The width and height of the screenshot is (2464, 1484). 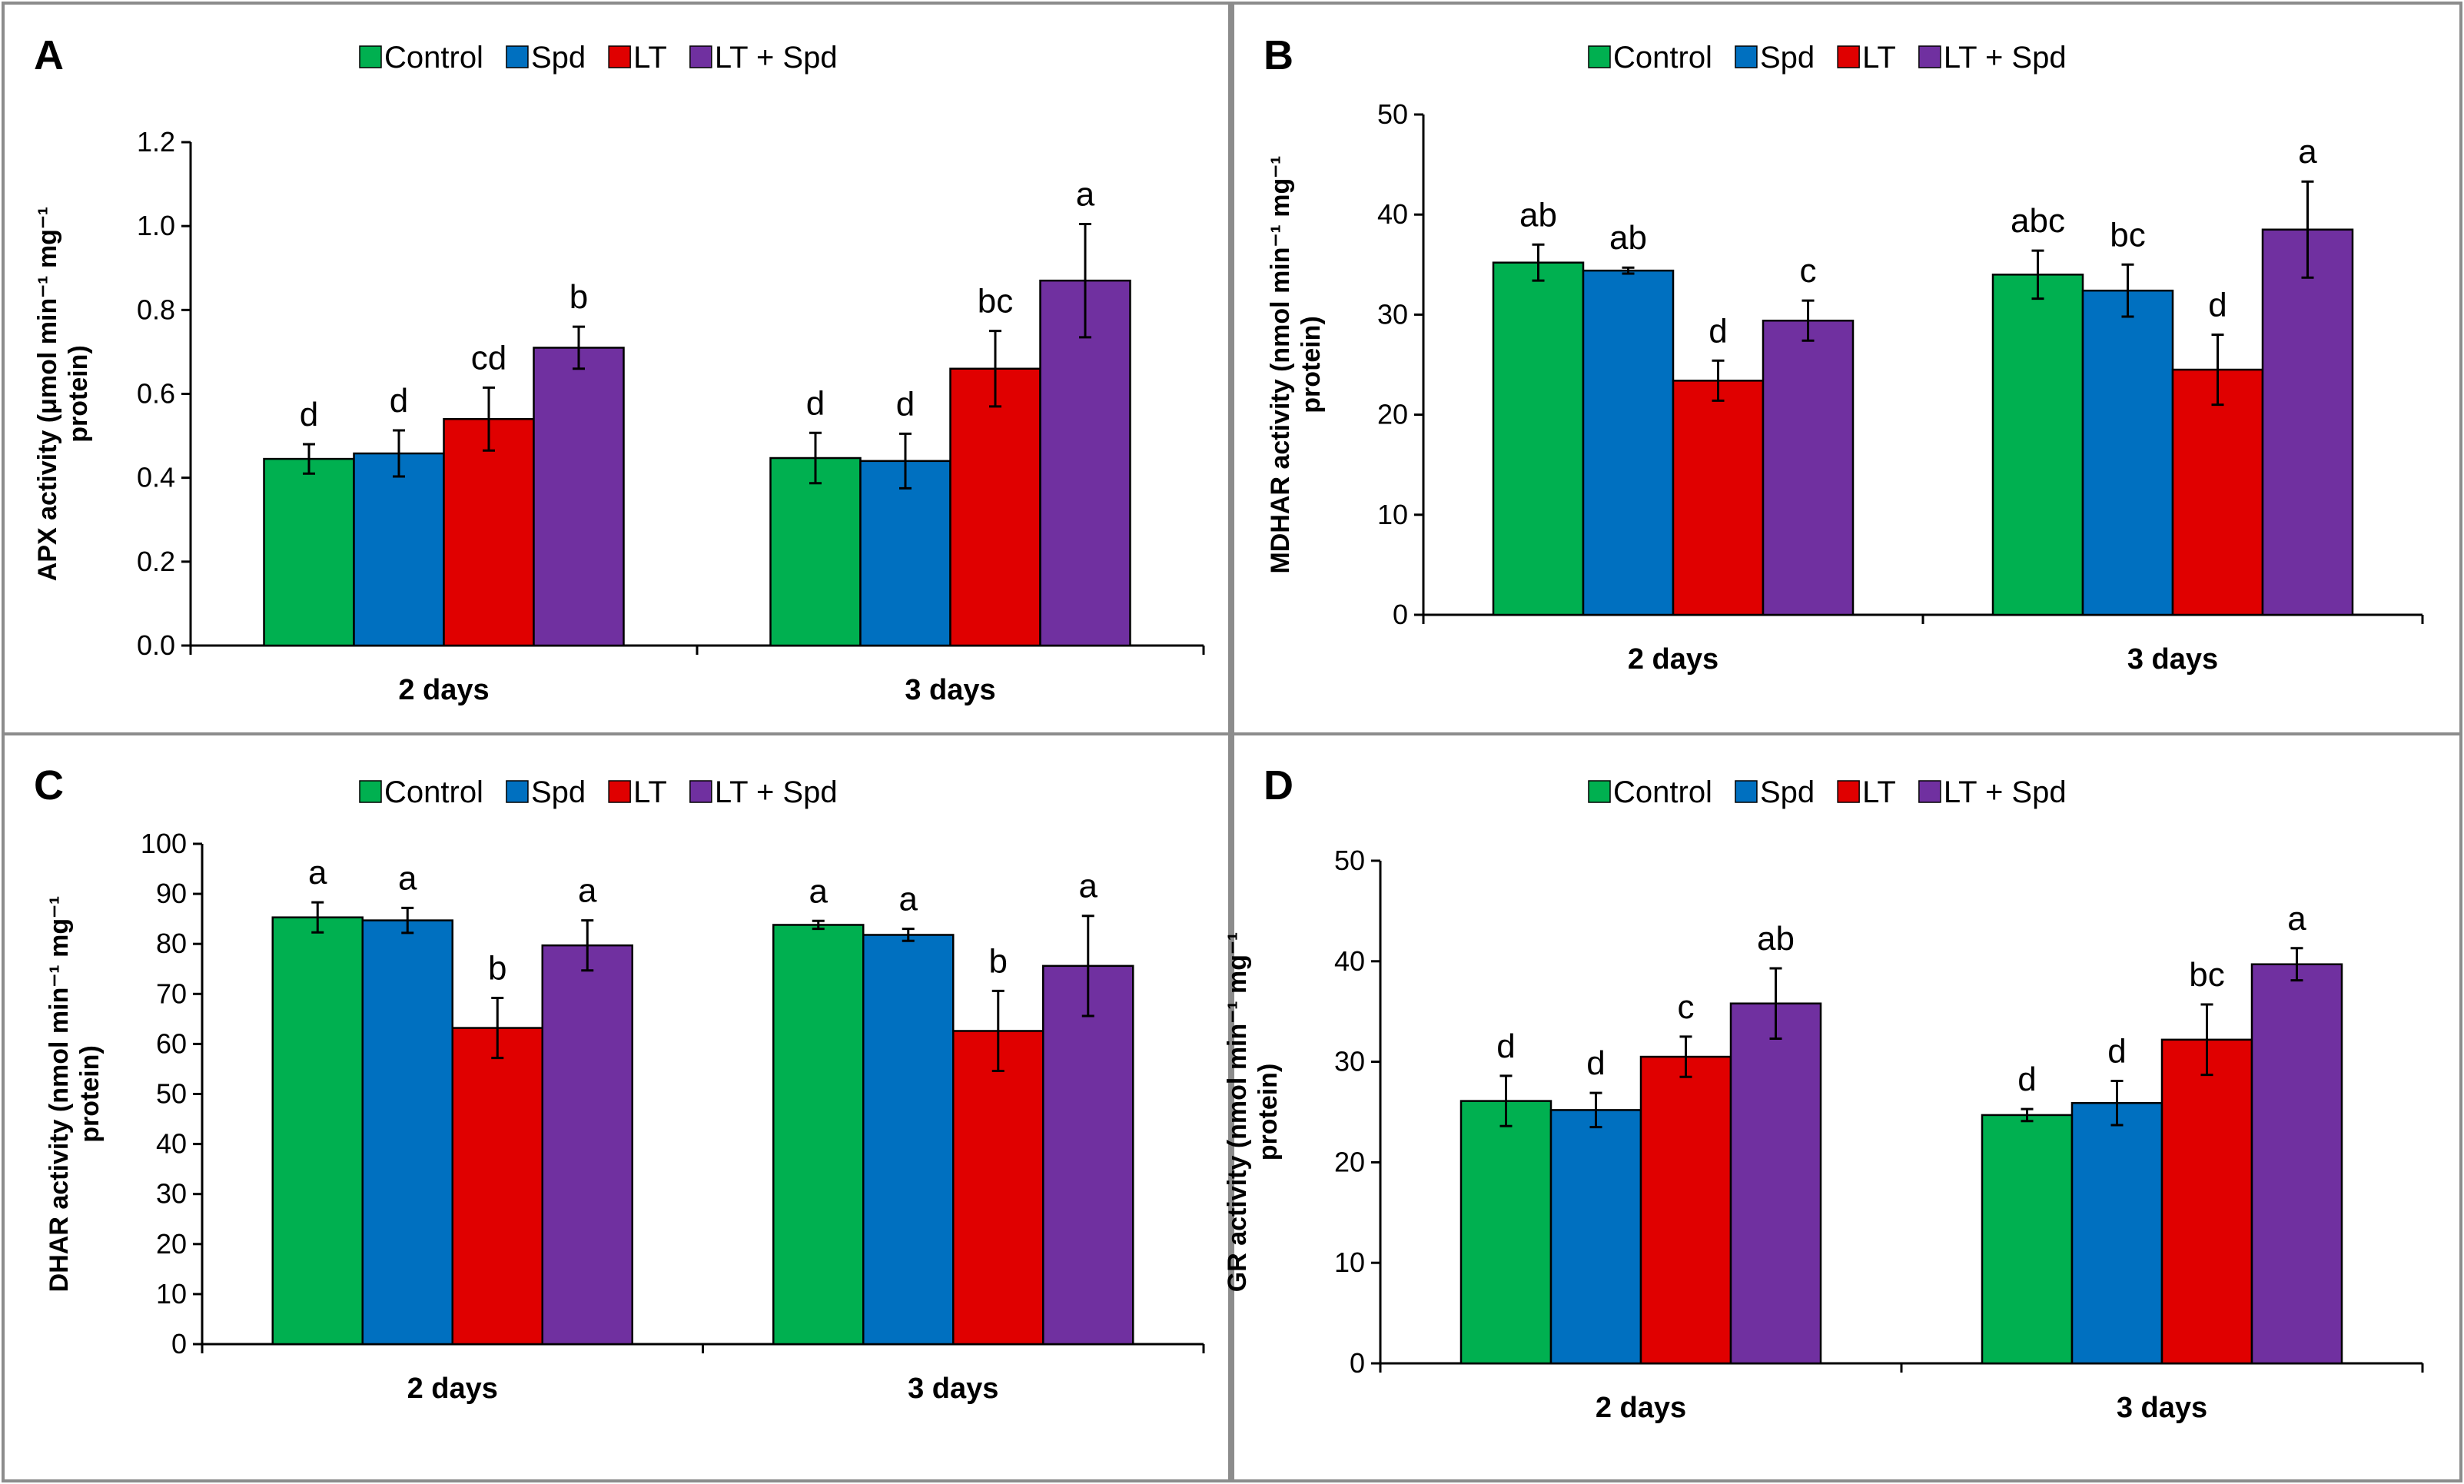 What do you see at coordinates (1718, 498) in the screenshot?
I see `bar-lt-2days` at bounding box center [1718, 498].